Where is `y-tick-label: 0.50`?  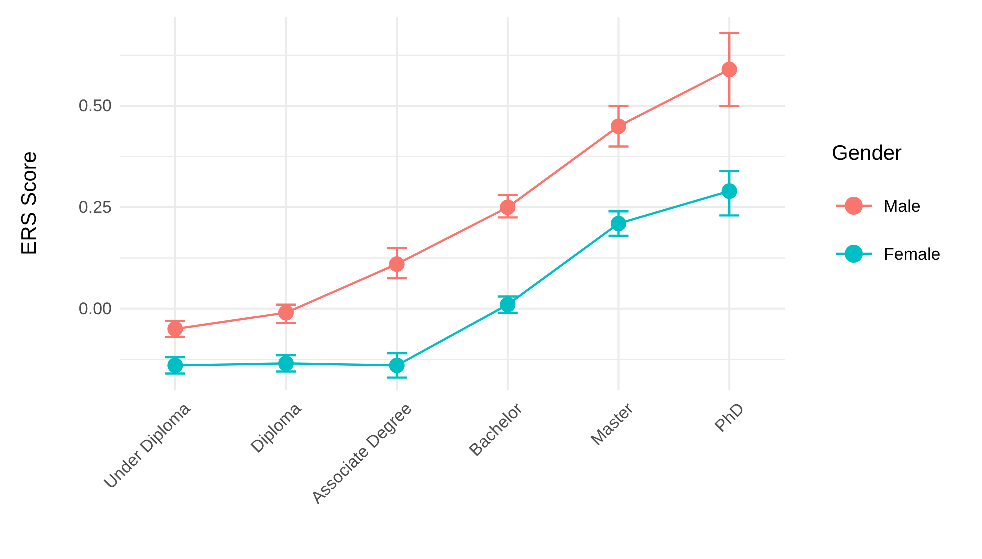 y-tick-label: 0.50 is located at coordinates (95, 106).